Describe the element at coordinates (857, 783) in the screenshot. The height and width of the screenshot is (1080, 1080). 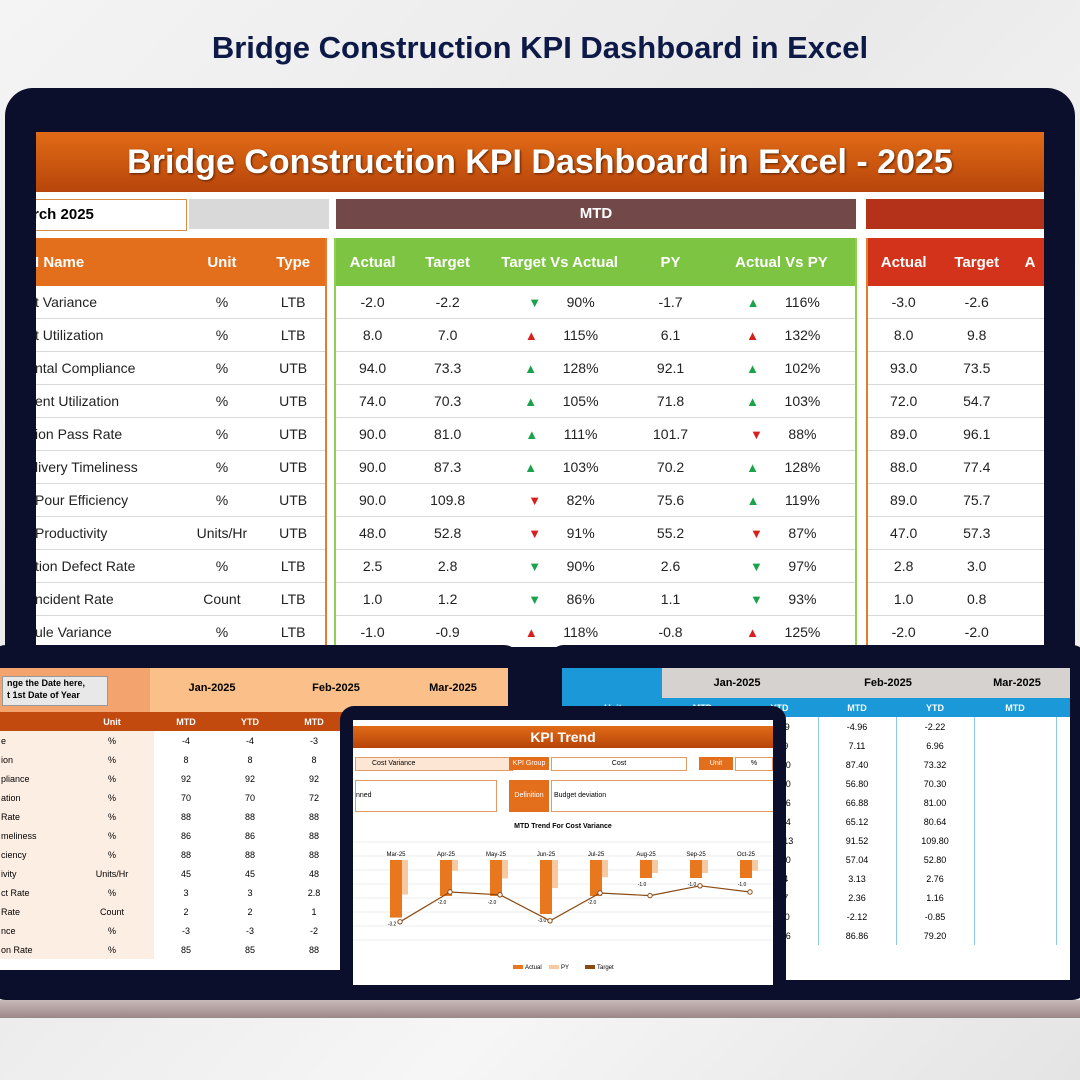
I see `right-cell: 56.80` at that location.